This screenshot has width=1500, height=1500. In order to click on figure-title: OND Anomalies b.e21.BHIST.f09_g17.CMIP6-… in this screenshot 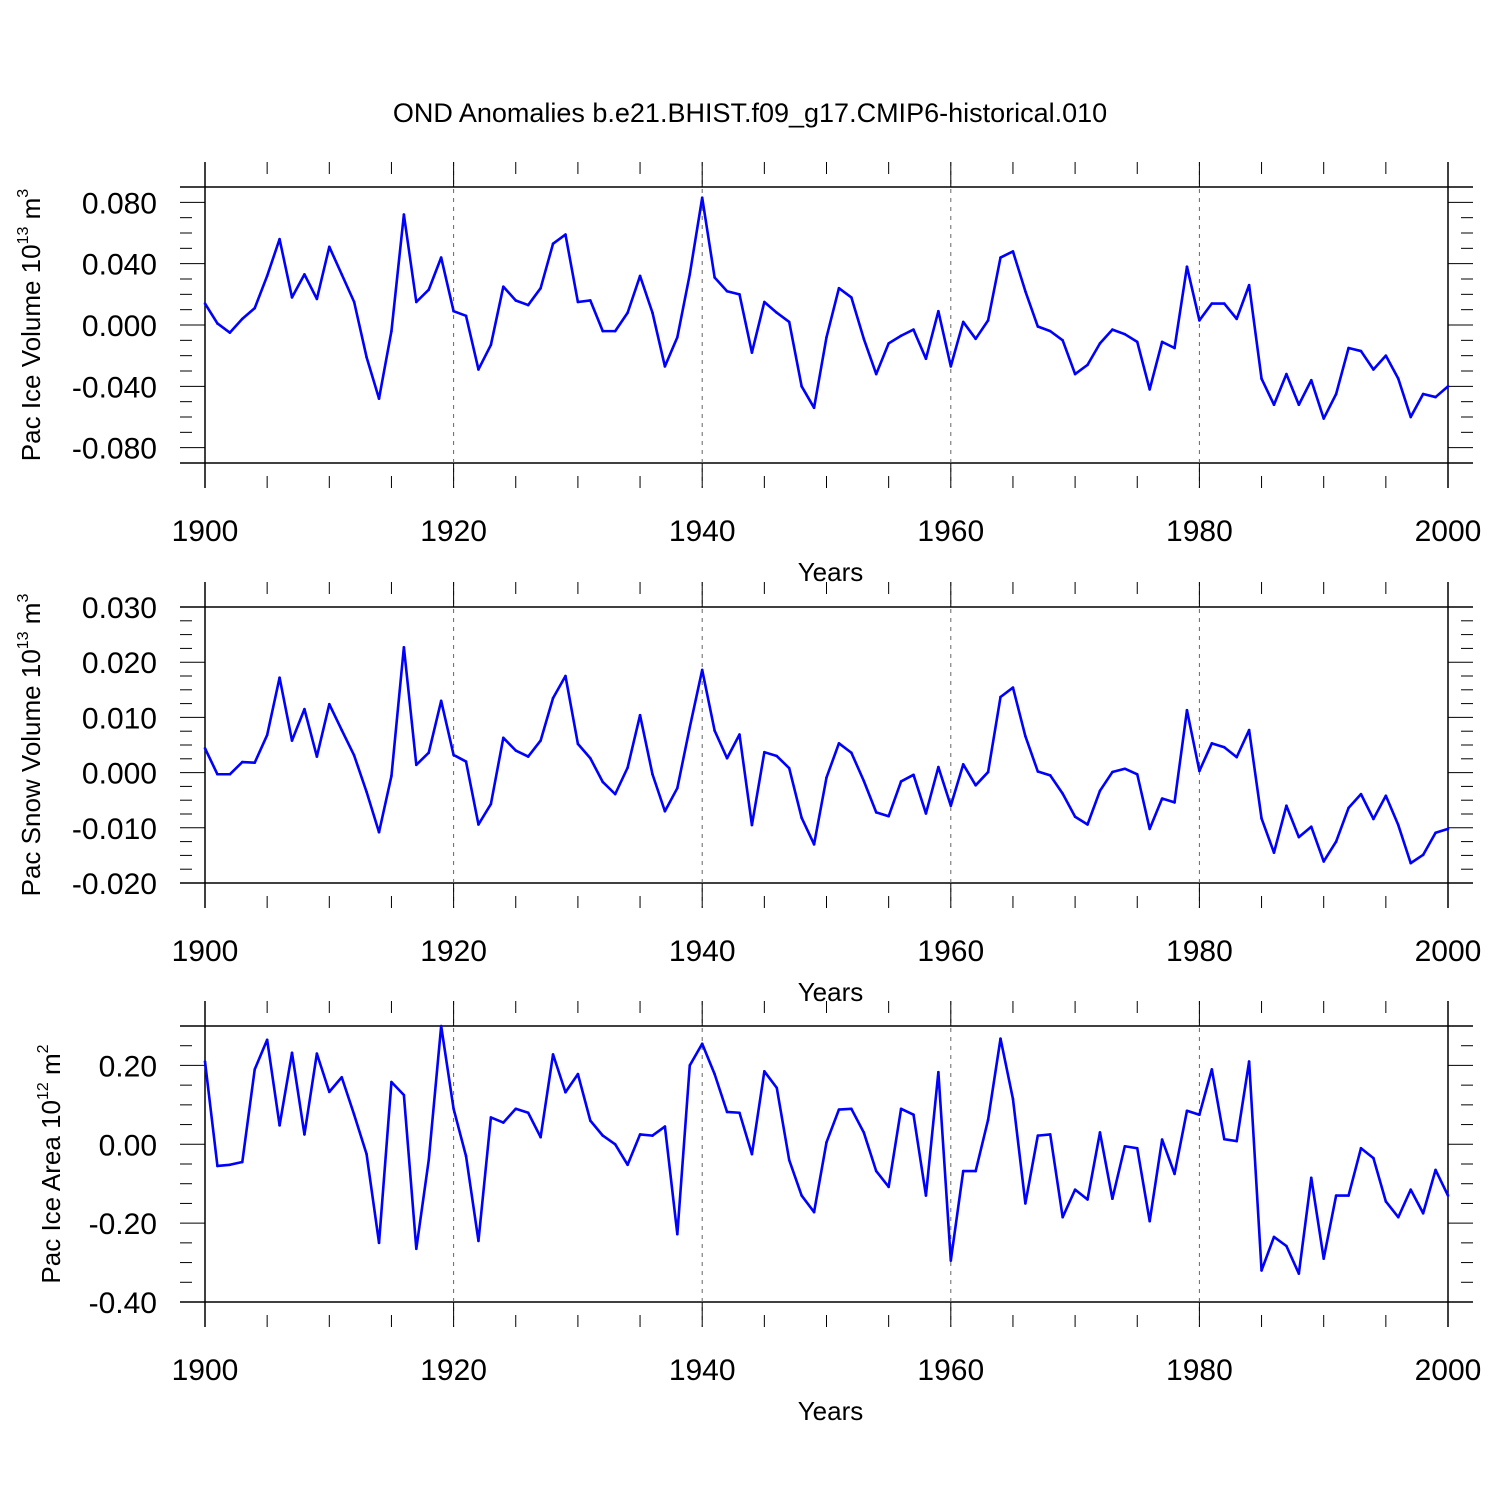, I will do `click(750, 113)`.